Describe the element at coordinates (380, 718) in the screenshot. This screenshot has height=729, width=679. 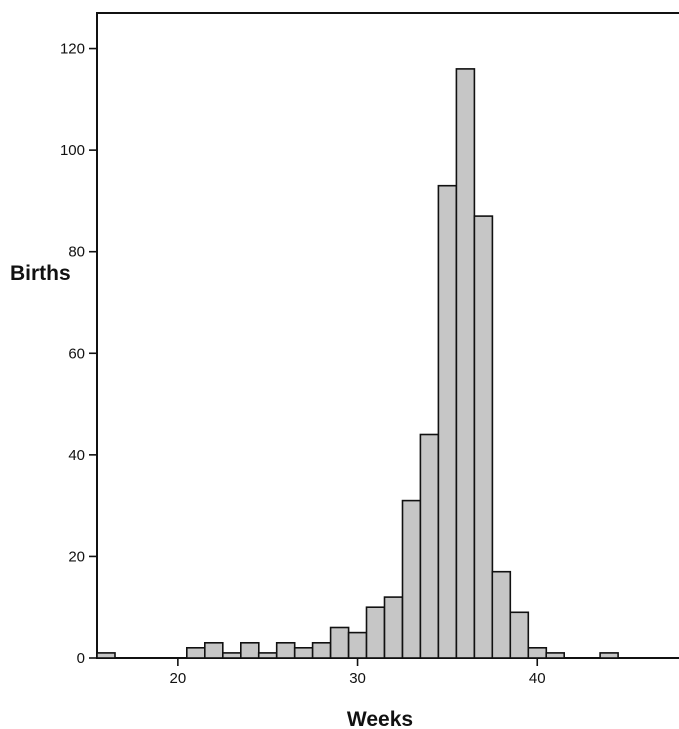
I see `x-axis-title: Weeks` at that location.